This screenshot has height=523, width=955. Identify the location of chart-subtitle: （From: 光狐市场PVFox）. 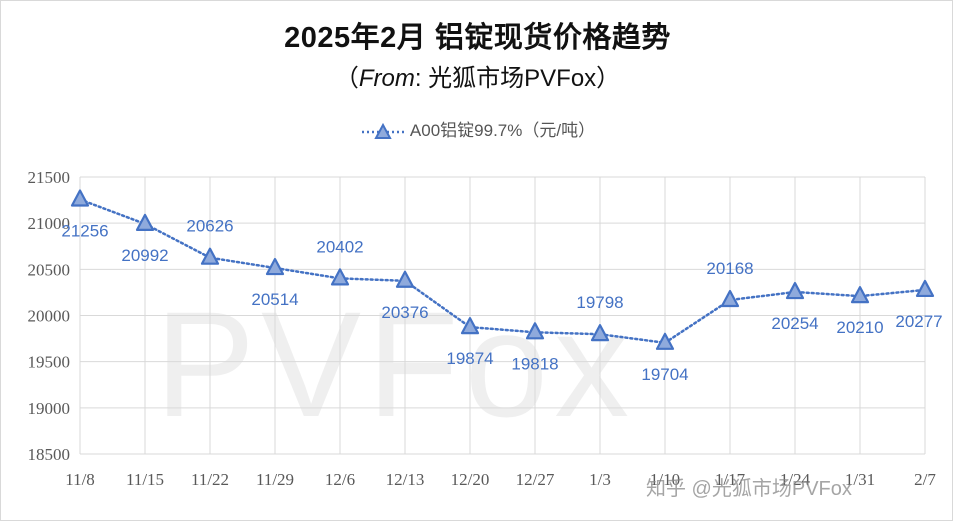
(477, 75).